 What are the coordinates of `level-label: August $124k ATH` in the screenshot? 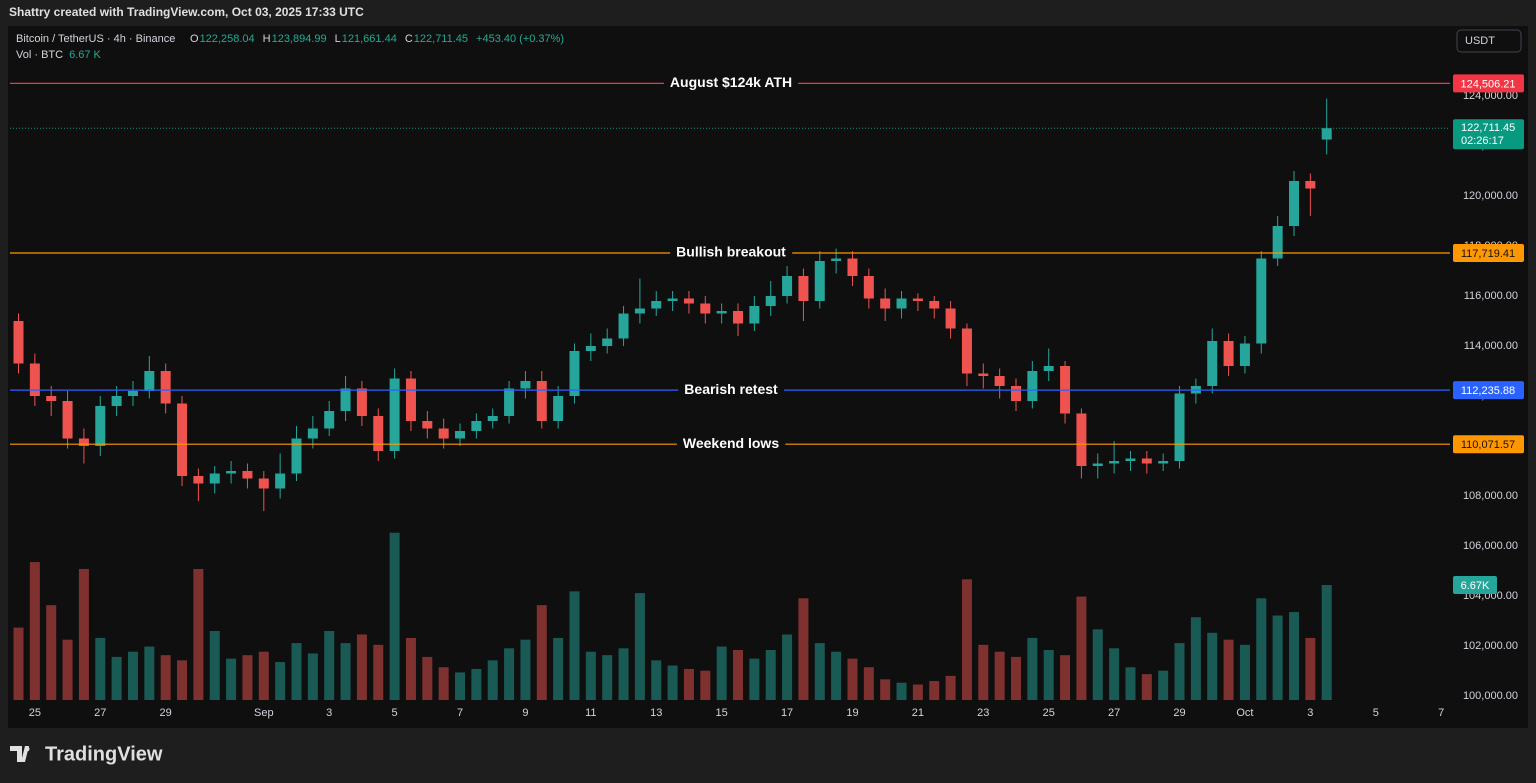 It's located at (731, 82).